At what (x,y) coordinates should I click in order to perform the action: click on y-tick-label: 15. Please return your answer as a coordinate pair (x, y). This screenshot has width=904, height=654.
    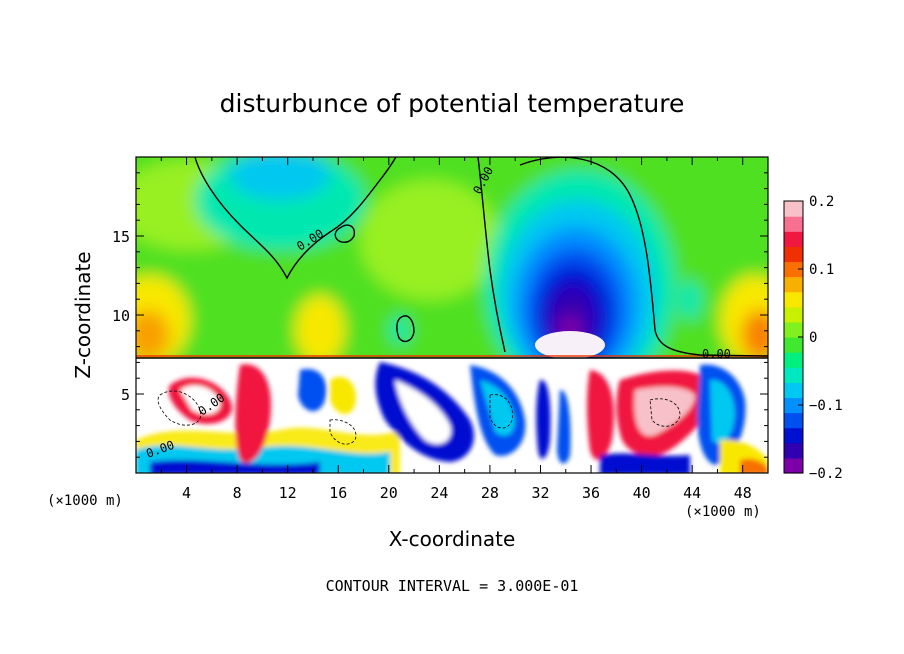
    Looking at the image, I should click on (121, 237).